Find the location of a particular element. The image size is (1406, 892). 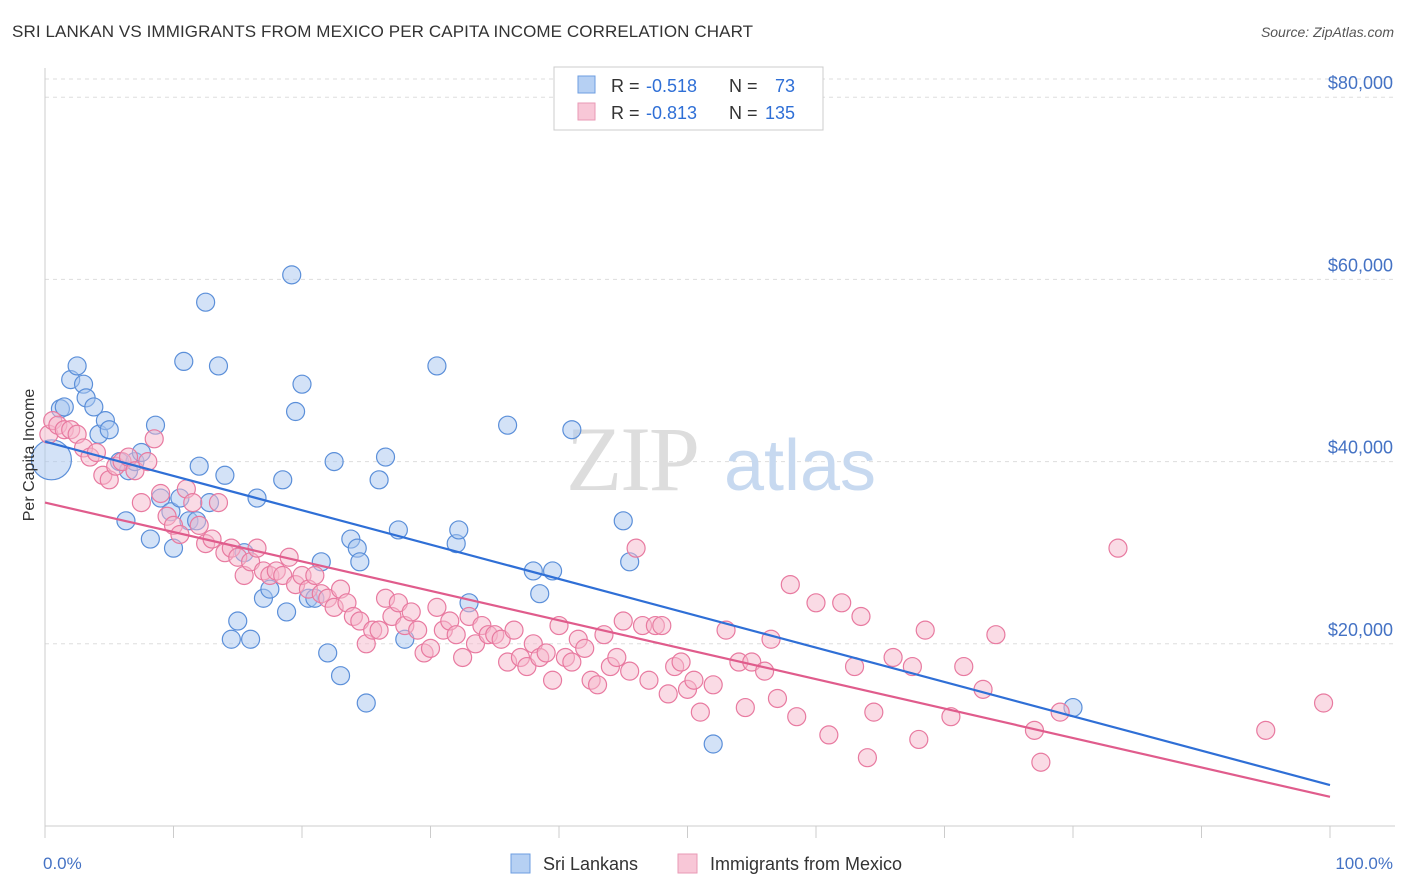

legend-n-label-2: N = is located at coordinates (743, 113).